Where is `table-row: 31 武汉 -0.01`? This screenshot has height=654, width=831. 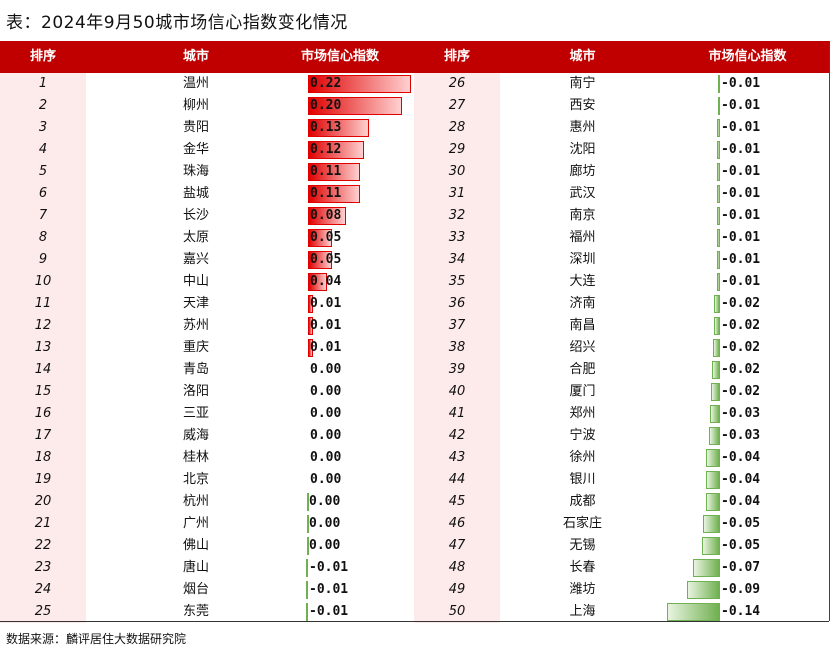 table-row: 31 武汉 -0.01 is located at coordinates (414, 194).